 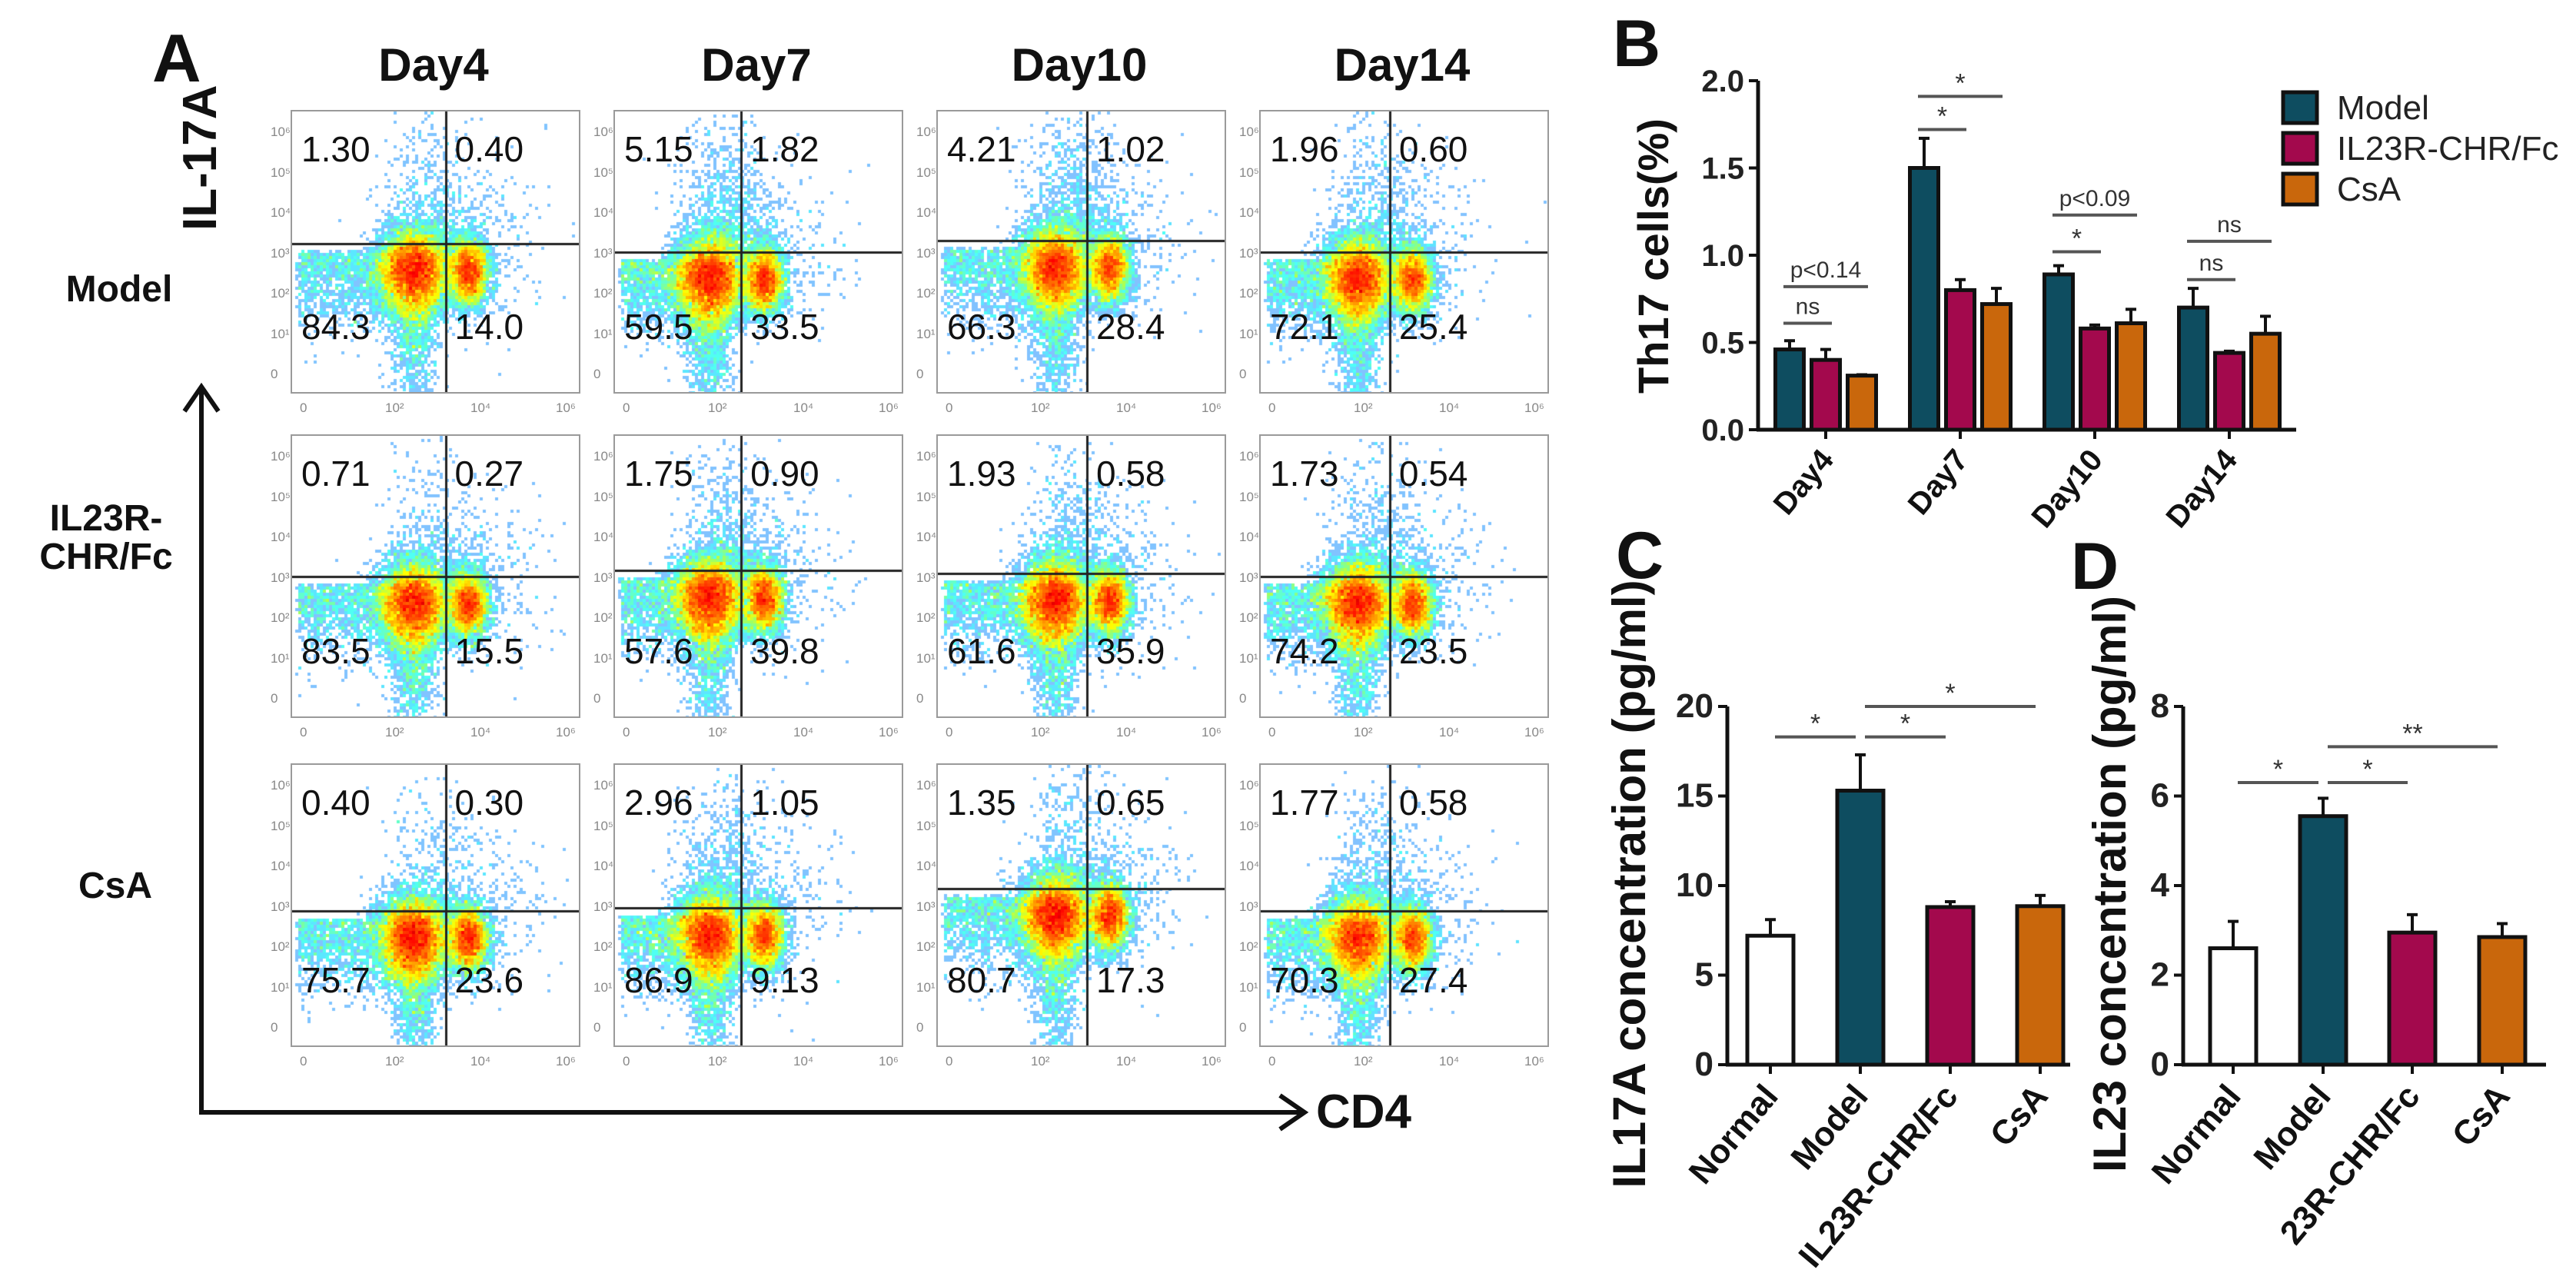 I want to click on quadrant-lower-right-value: 15.5, so click(x=489, y=651).